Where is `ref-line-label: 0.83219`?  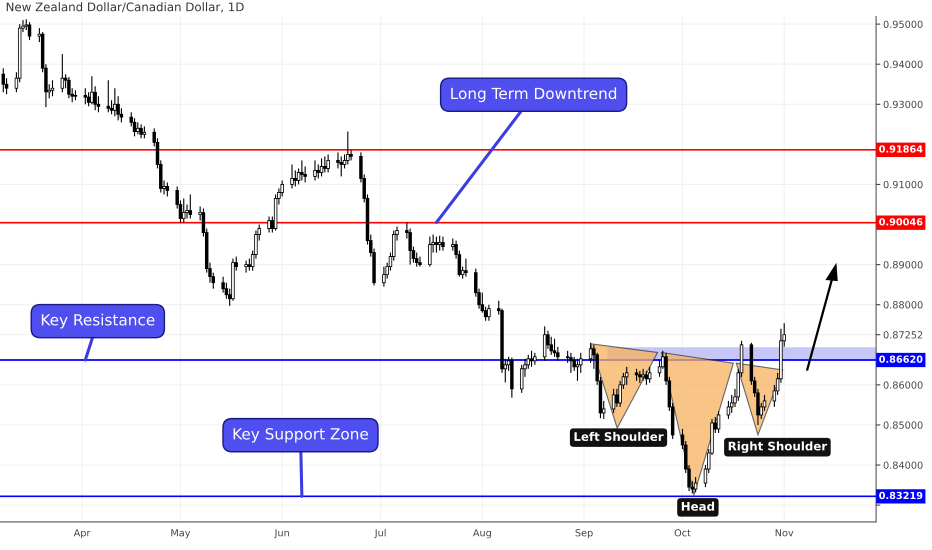 ref-line-label: 0.83219 is located at coordinates (900, 496).